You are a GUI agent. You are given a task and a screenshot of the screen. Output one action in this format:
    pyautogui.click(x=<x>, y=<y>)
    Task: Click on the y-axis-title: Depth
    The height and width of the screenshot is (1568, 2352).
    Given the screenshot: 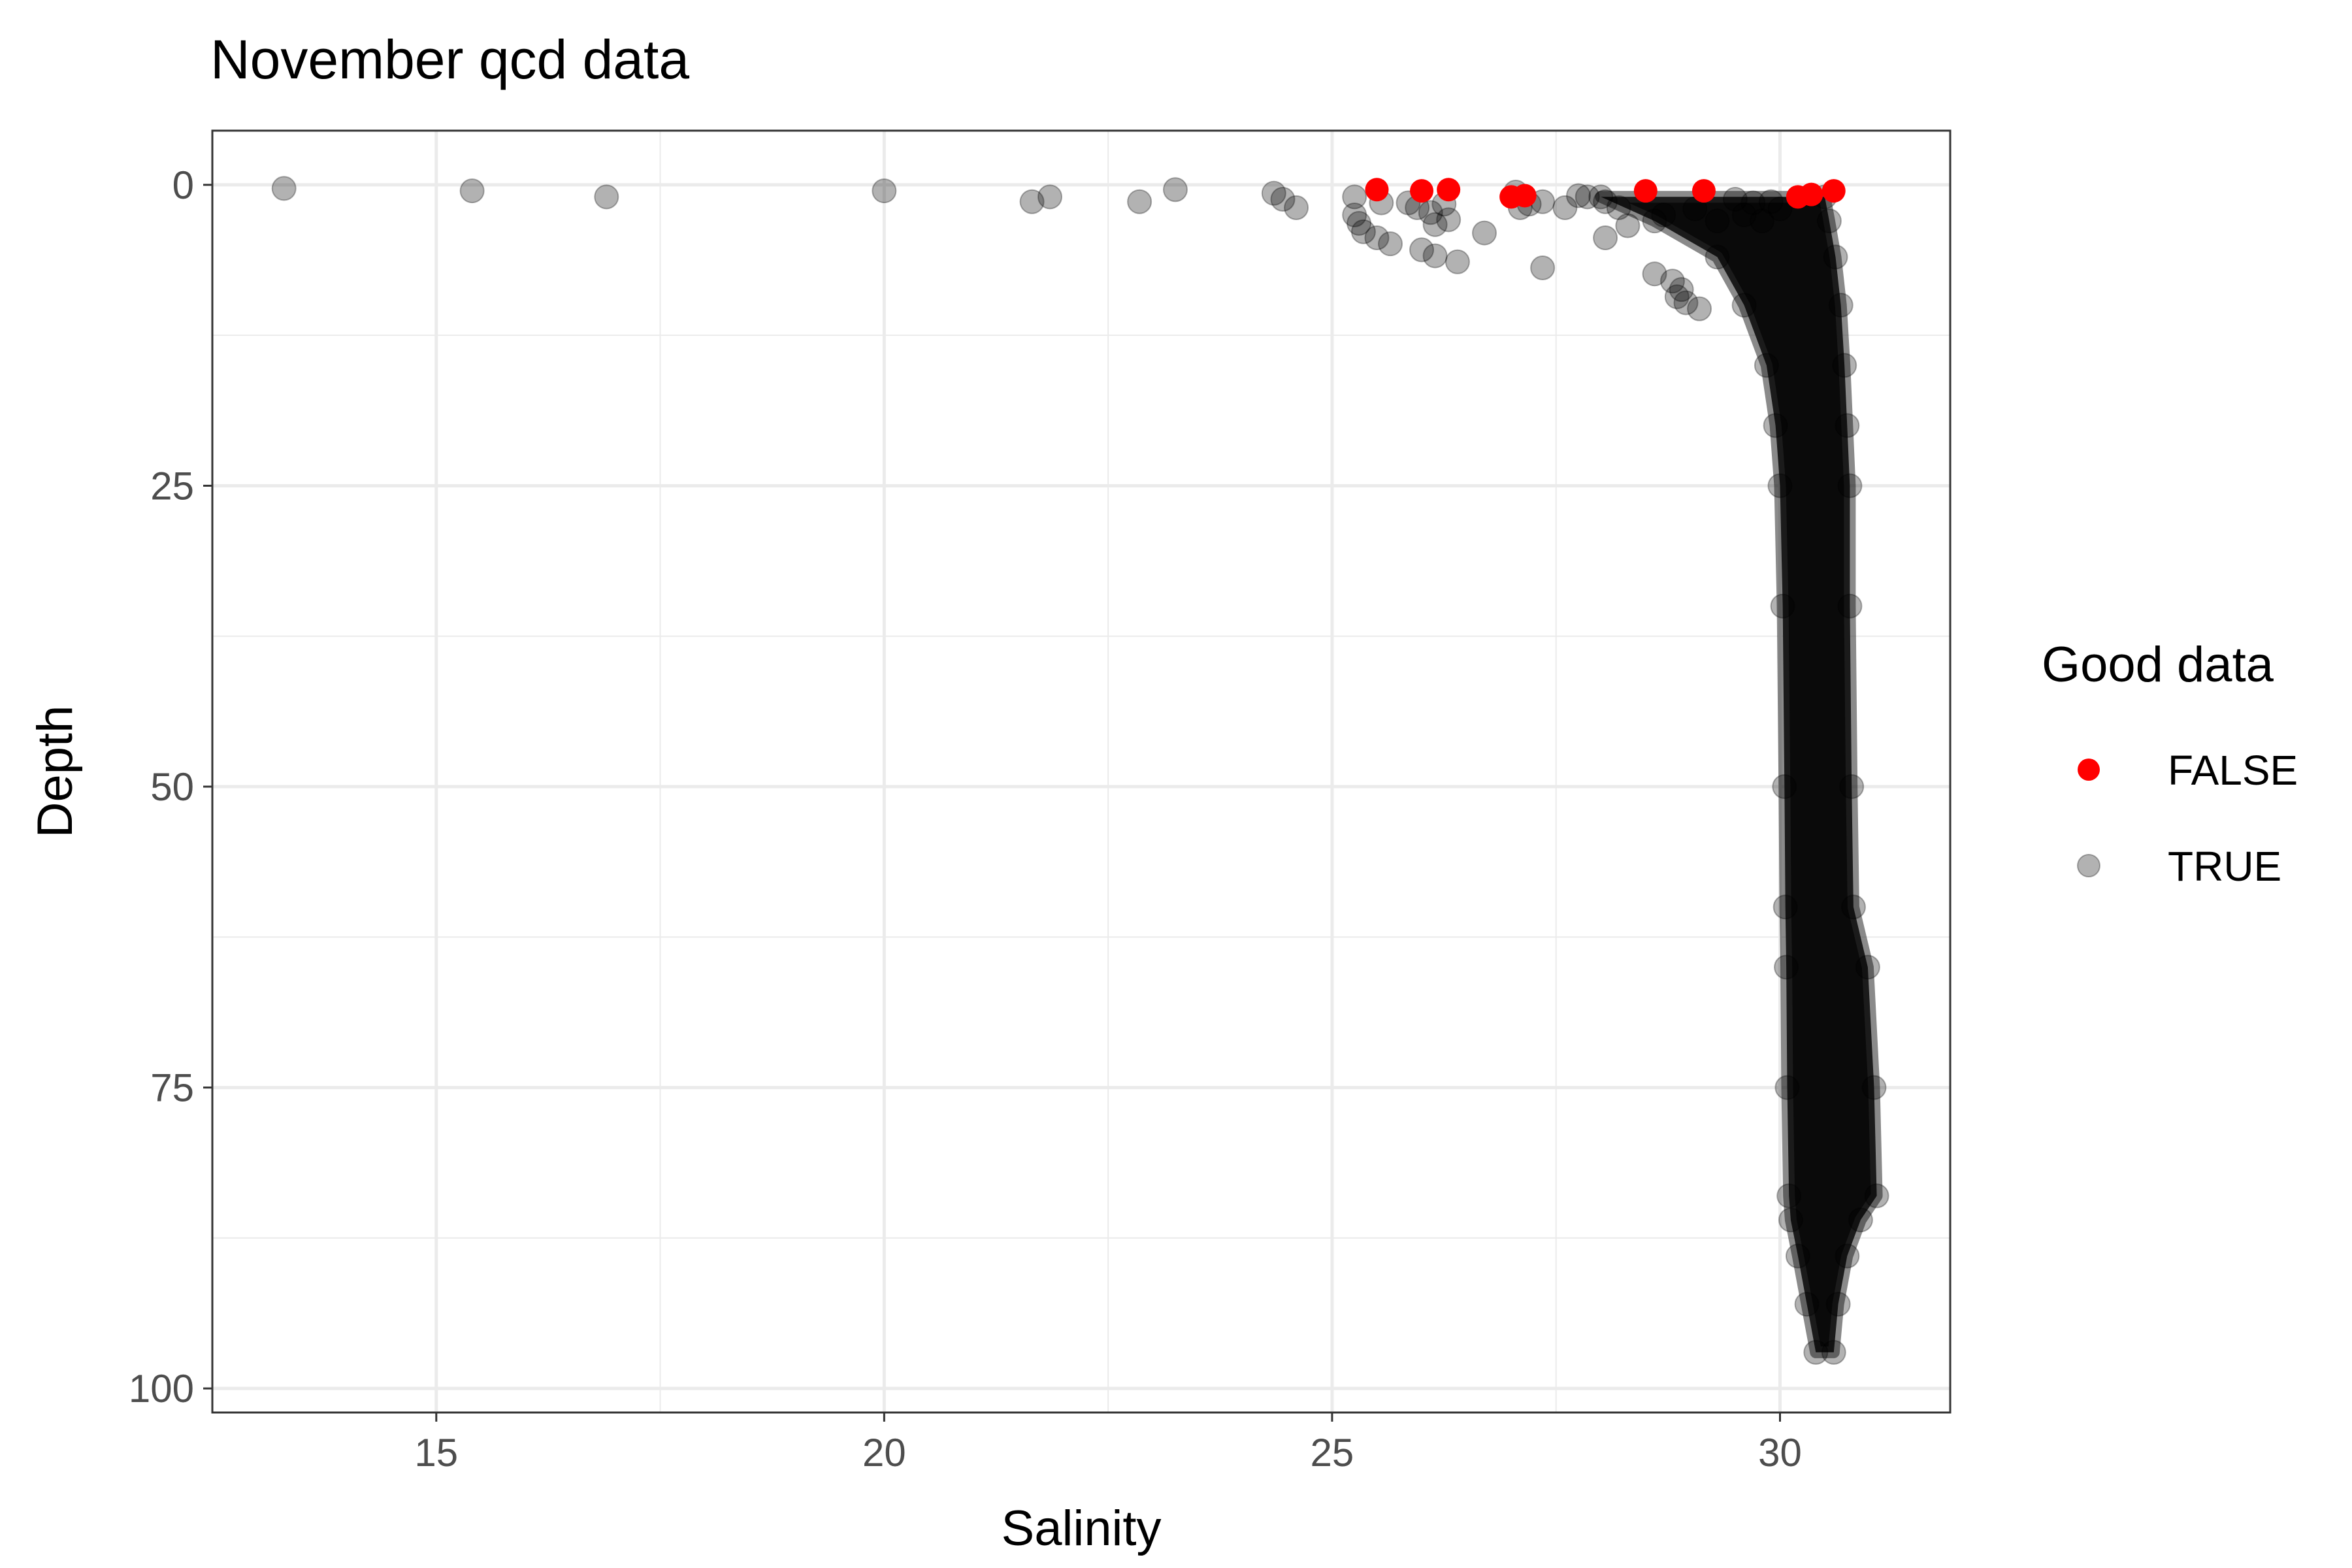 What is the action you would take?
    pyautogui.click(x=55, y=772)
    